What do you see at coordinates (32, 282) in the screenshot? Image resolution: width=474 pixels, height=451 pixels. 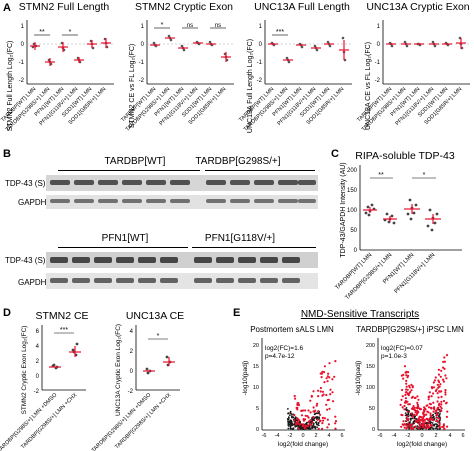 I see `blot-bottom-gapdh-label: GAPDH` at bounding box center [32, 282].